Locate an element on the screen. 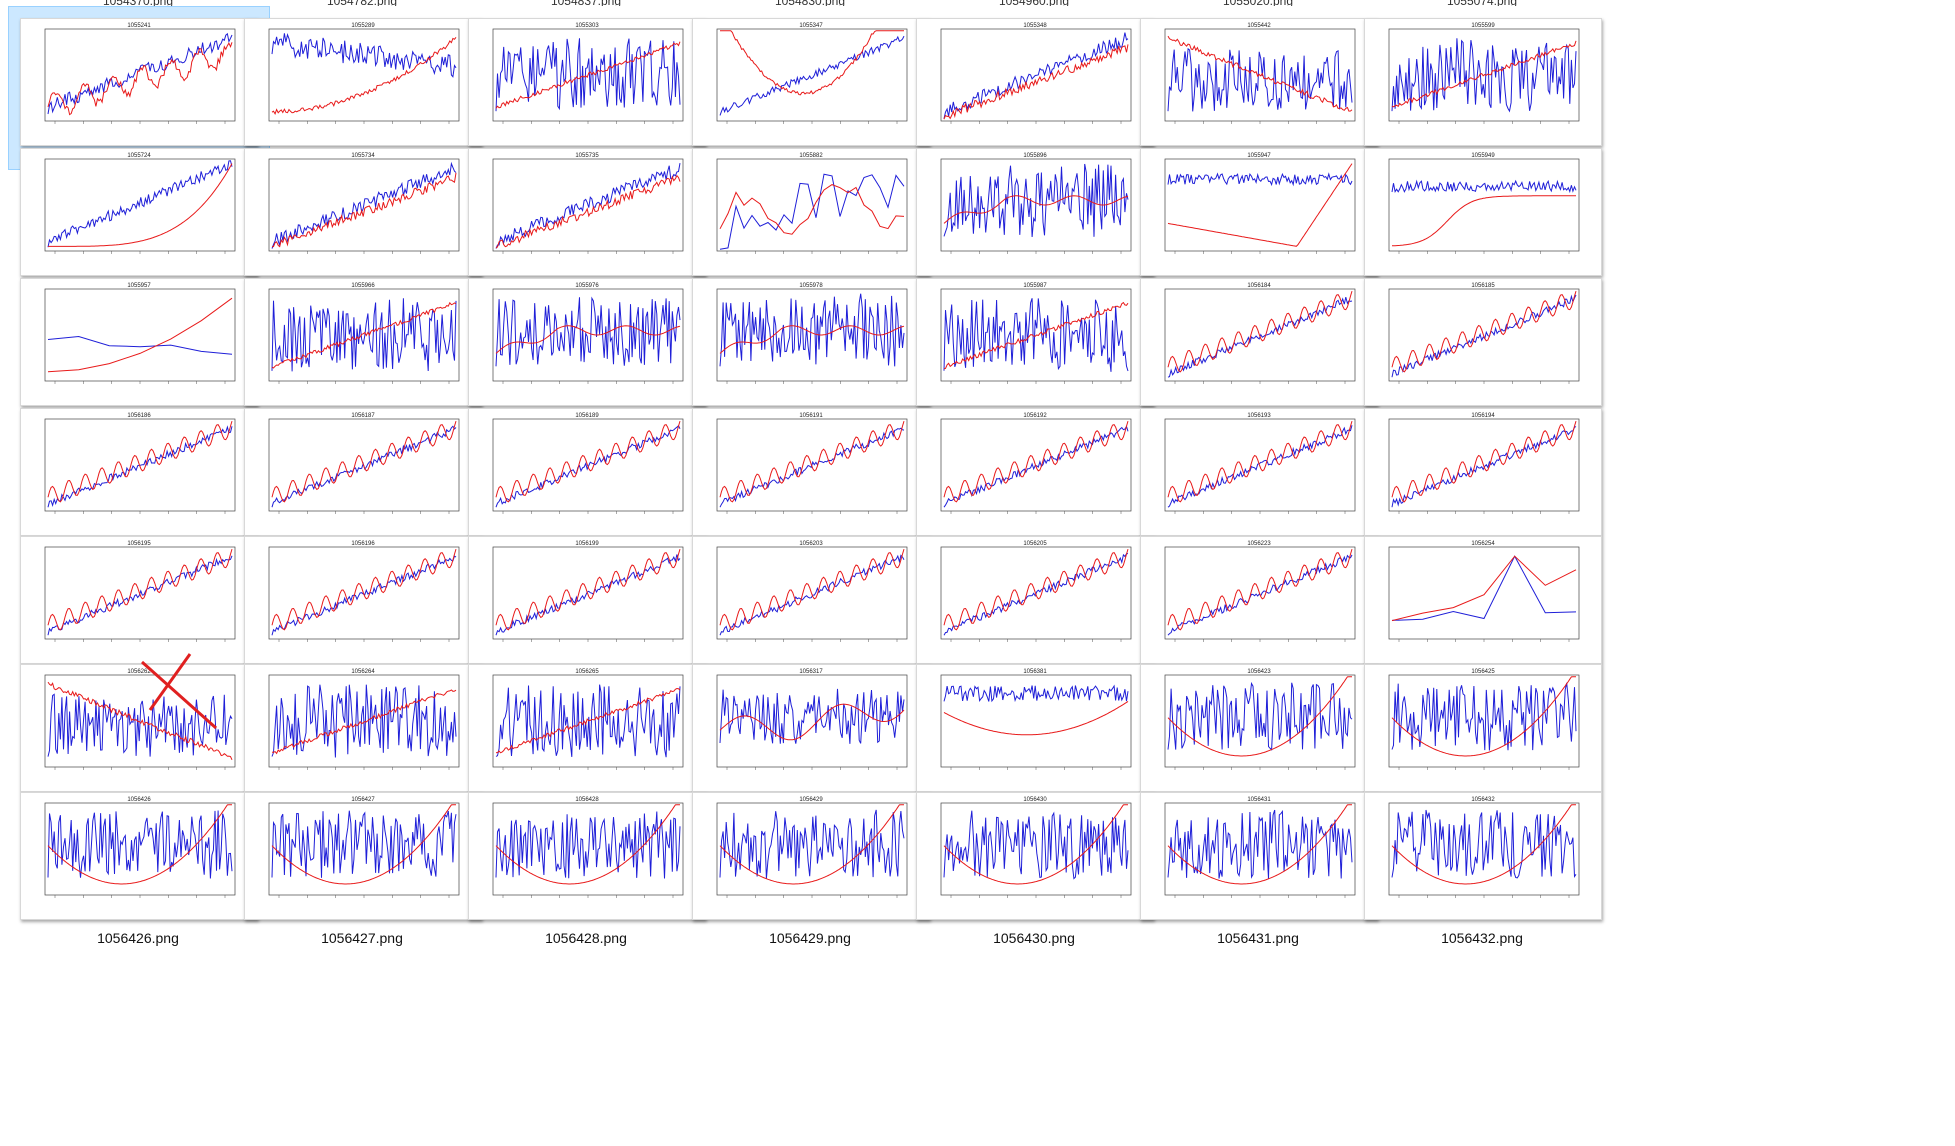 The height and width of the screenshot is (1146, 1955). thumbnail-image: 1056317 is located at coordinates (811, 728).